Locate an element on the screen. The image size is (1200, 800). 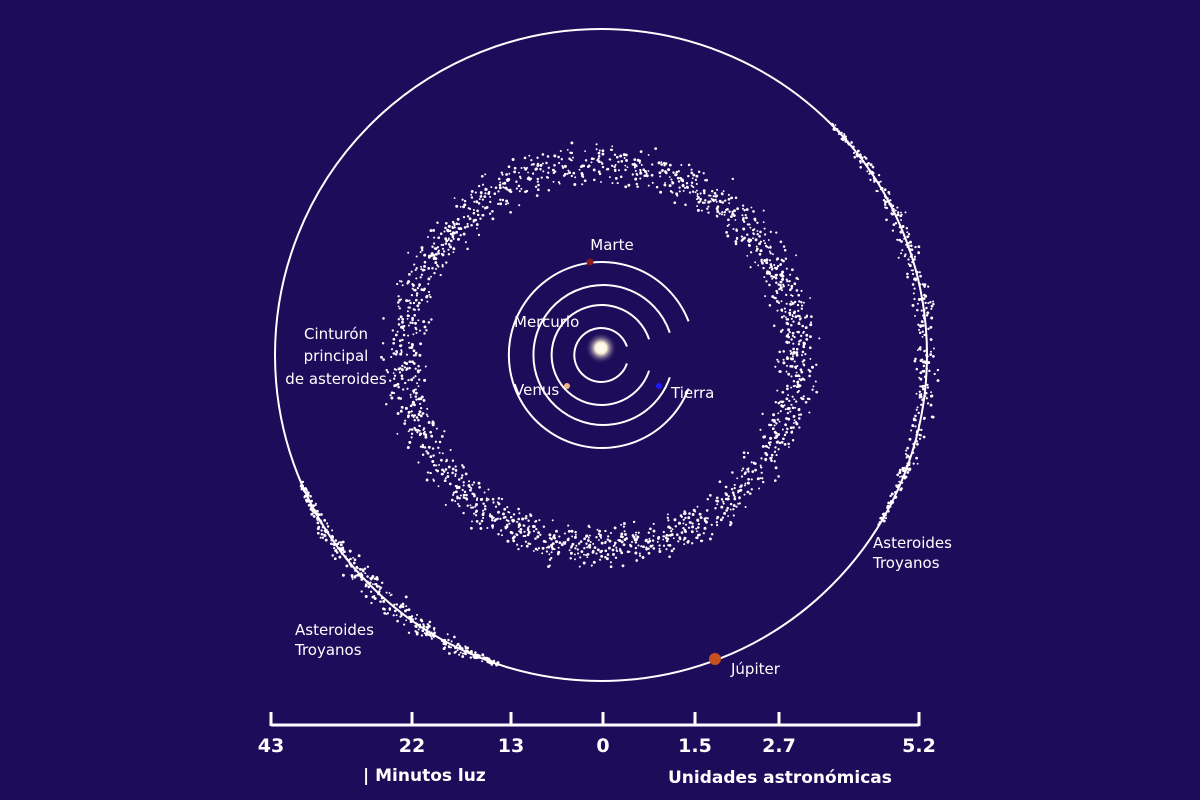
trojan-asteroids-right is located at coordinates (885, 324).